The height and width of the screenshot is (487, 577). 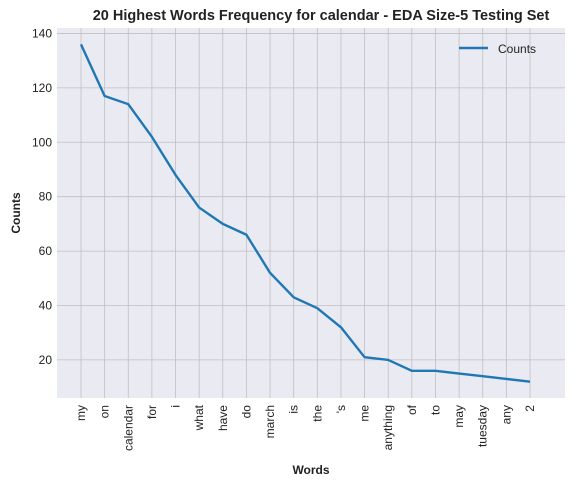 I want to click on x-tick-label: may, so click(x=459, y=416).